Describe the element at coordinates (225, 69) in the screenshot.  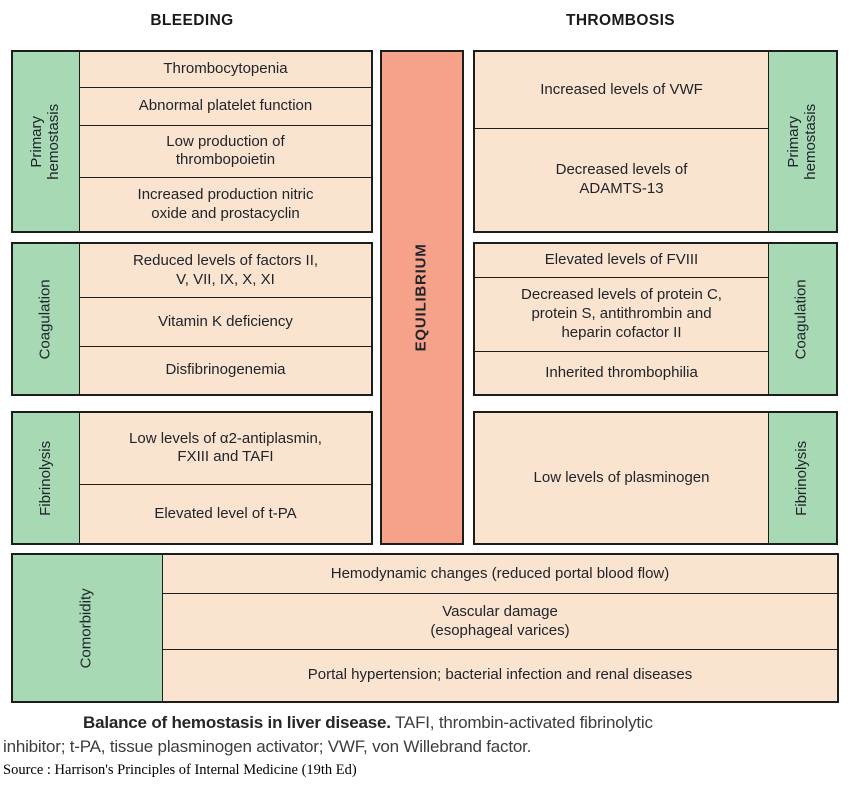
I see `cell-thrombocytopenia: Thrombocytopenia` at that location.